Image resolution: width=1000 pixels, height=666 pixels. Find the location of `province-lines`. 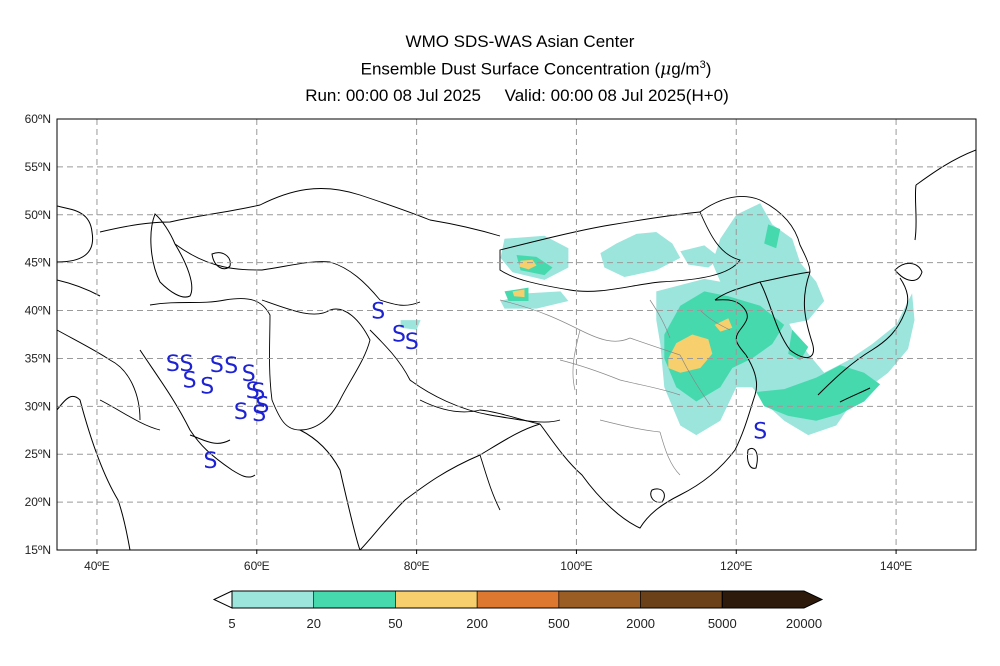

province-lines is located at coordinates (615, 387).